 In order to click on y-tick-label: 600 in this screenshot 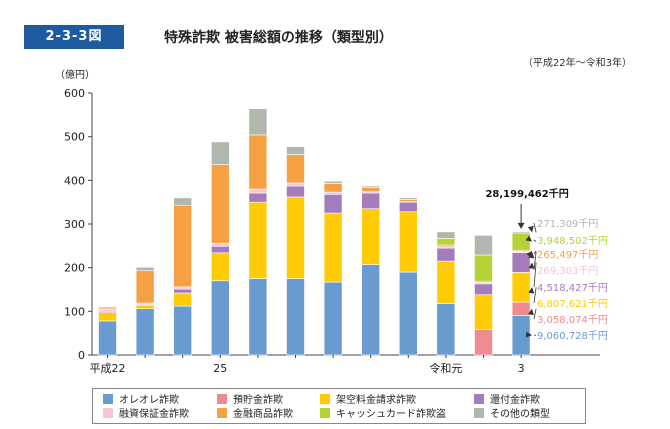, I will do `click(74, 93)`.